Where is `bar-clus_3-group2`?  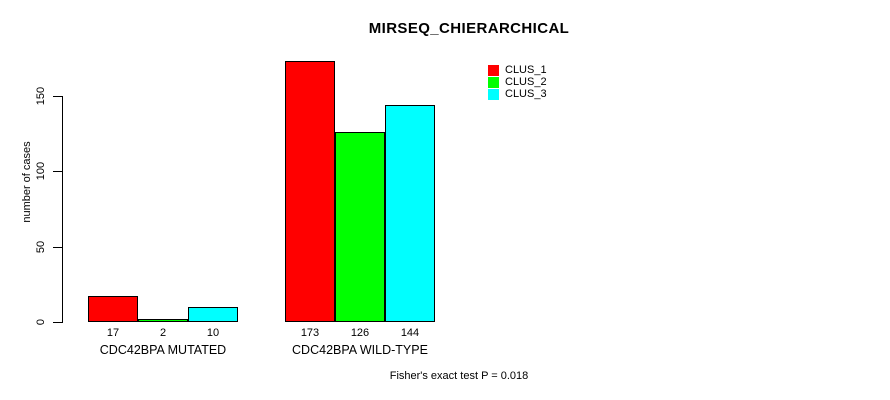
bar-clus_3-group2 is located at coordinates (410, 213).